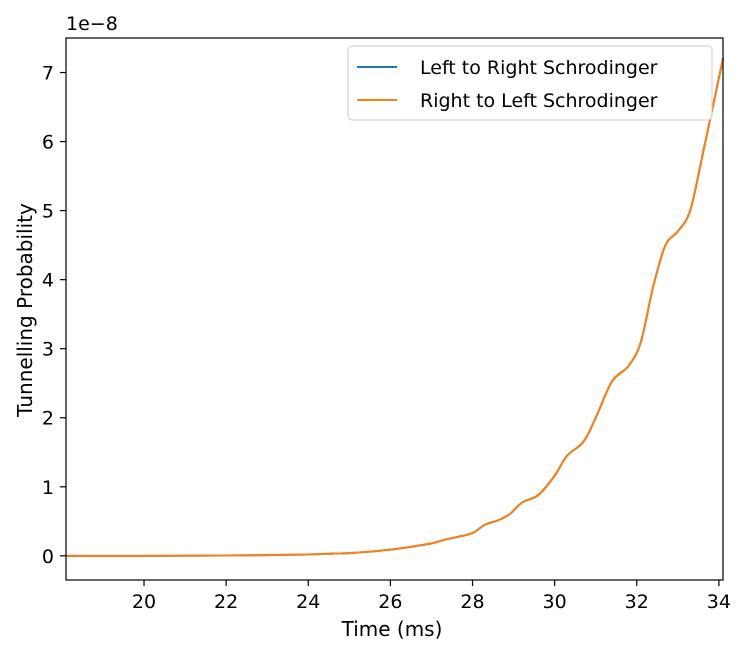  Describe the element at coordinates (92, 24) in the screenshot. I see `y-scale-label: 1e−8` at that location.